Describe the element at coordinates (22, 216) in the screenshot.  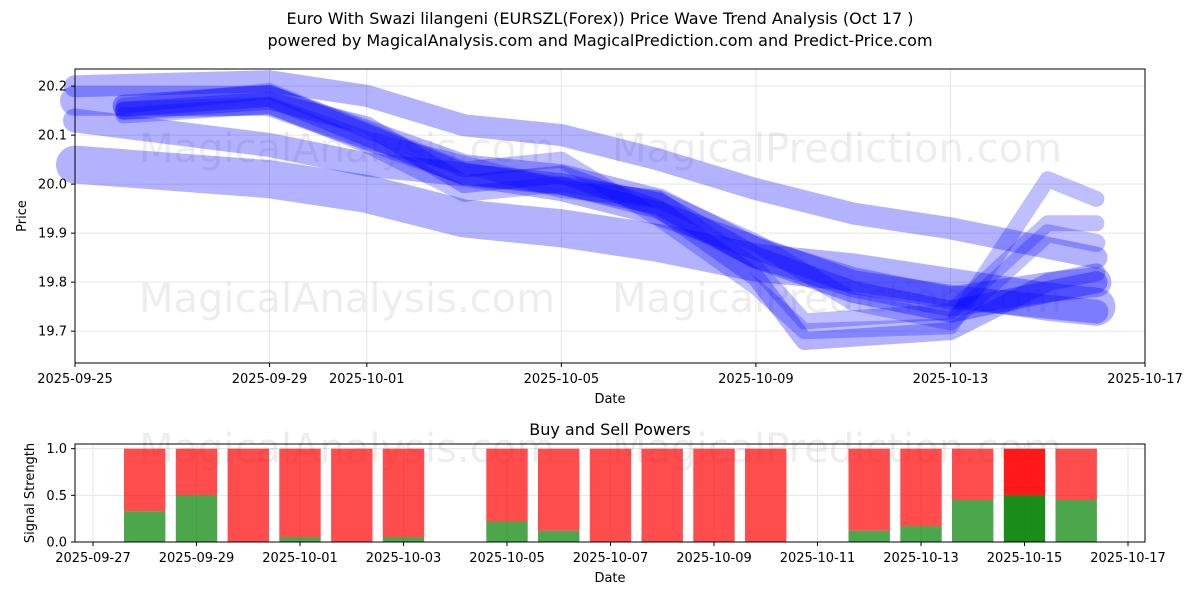
I see `price-y-label: Price` at that location.